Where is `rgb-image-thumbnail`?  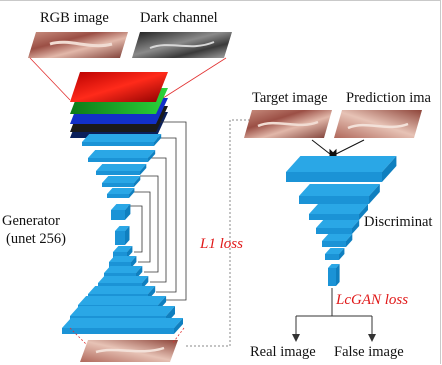 rgb-image-thumbnail is located at coordinates (78, 45).